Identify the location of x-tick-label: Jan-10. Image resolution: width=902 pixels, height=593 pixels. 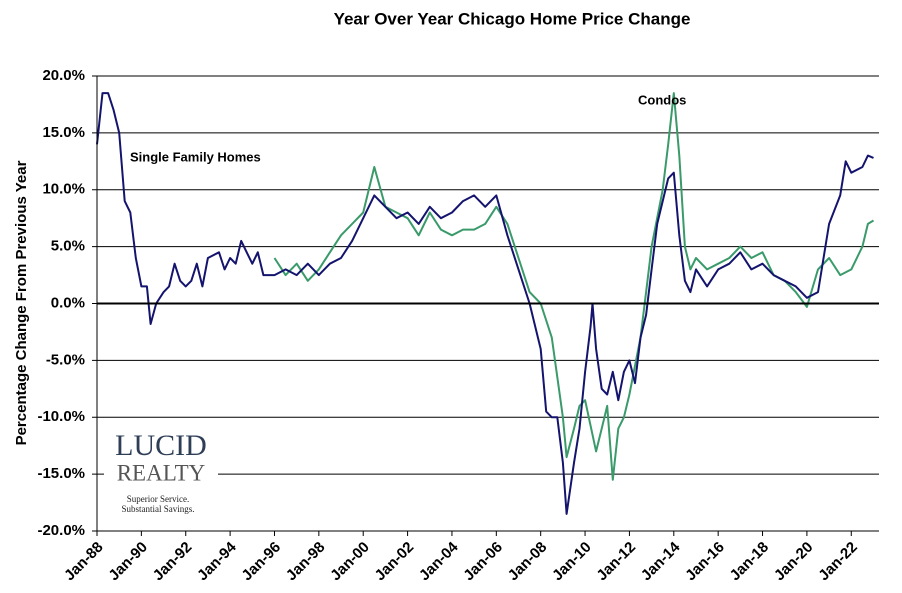
(572, 562).